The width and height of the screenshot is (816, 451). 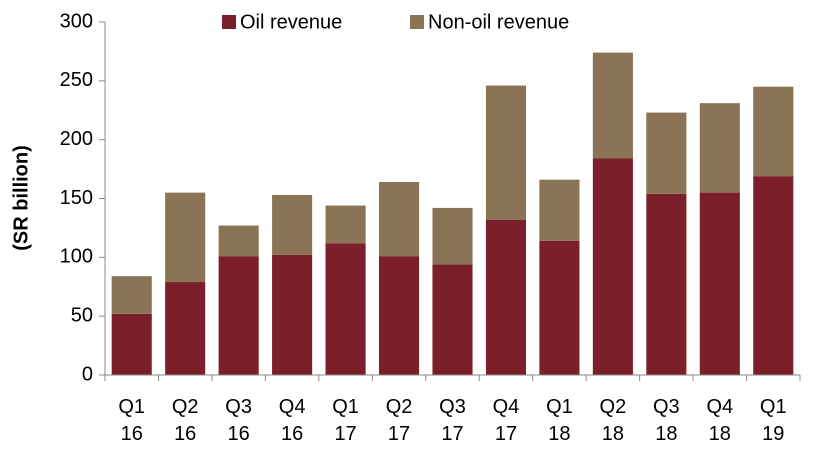 I want to click on x-tick-label: Q1 19, so click(x=773, y=420).